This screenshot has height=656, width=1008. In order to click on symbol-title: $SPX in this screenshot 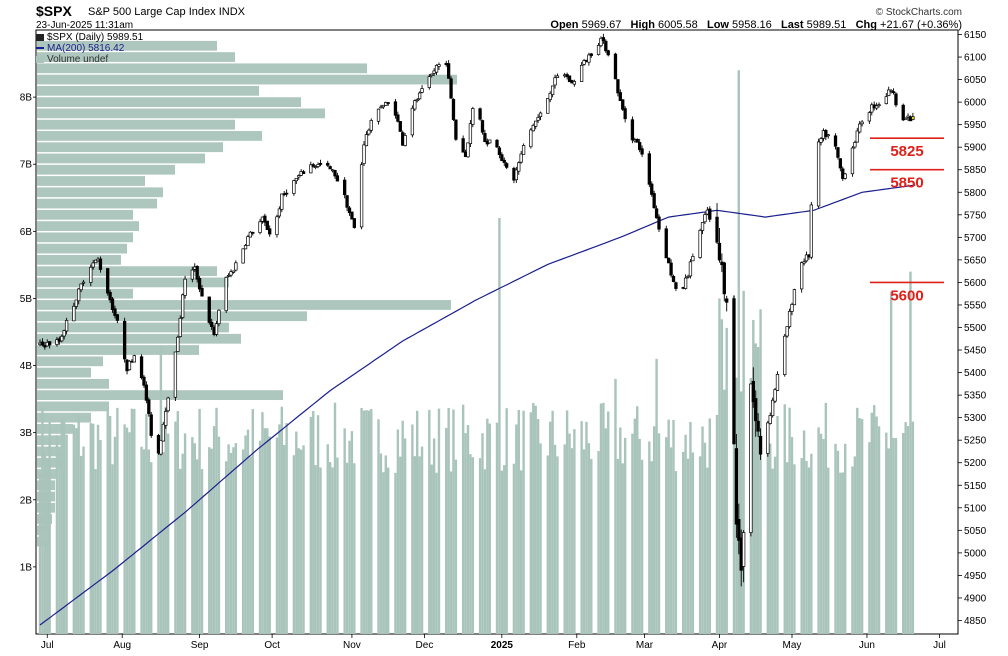, I will do `click(54, 11)`.